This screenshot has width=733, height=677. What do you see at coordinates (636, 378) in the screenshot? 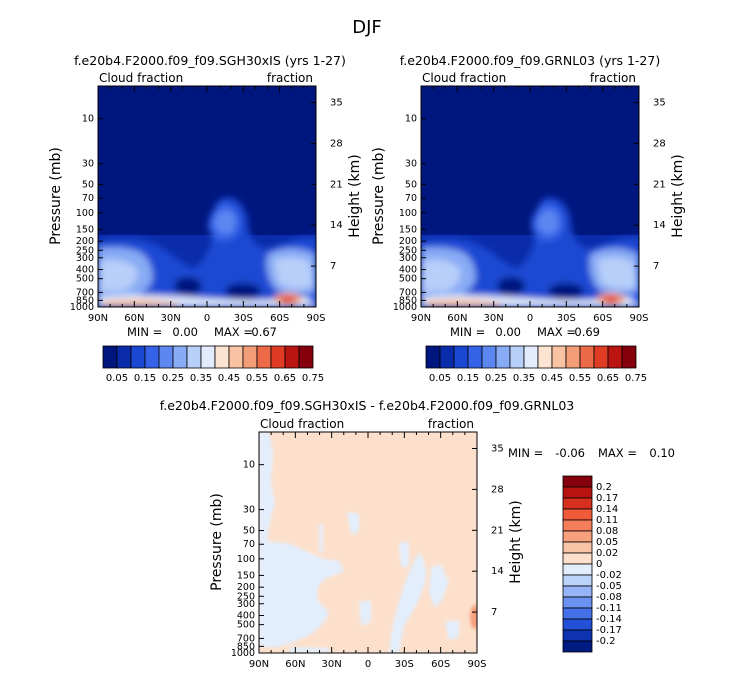
I see `colorbar-label: 0.75` at bounding box center [636, 378].